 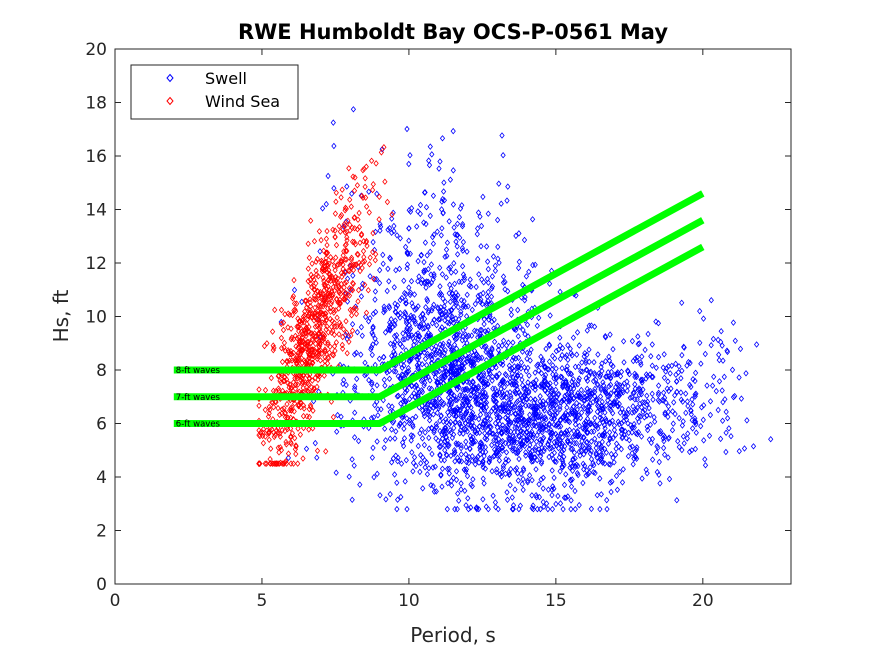 I want to click on legend-label-wind-sea: Wind Sea, so click(x=242, y=101).